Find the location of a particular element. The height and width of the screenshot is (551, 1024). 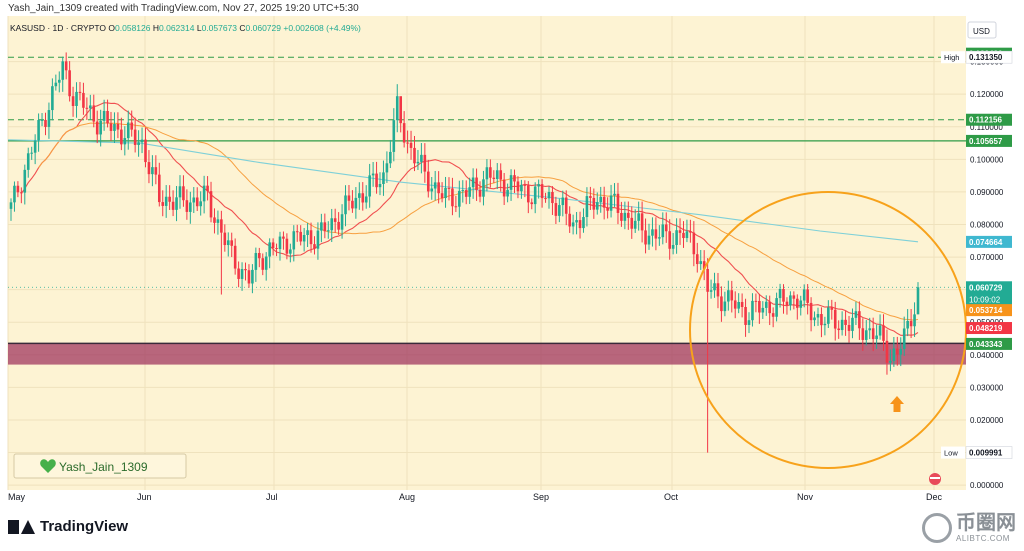

currency-label: USD is located at coordinates (981, 31).